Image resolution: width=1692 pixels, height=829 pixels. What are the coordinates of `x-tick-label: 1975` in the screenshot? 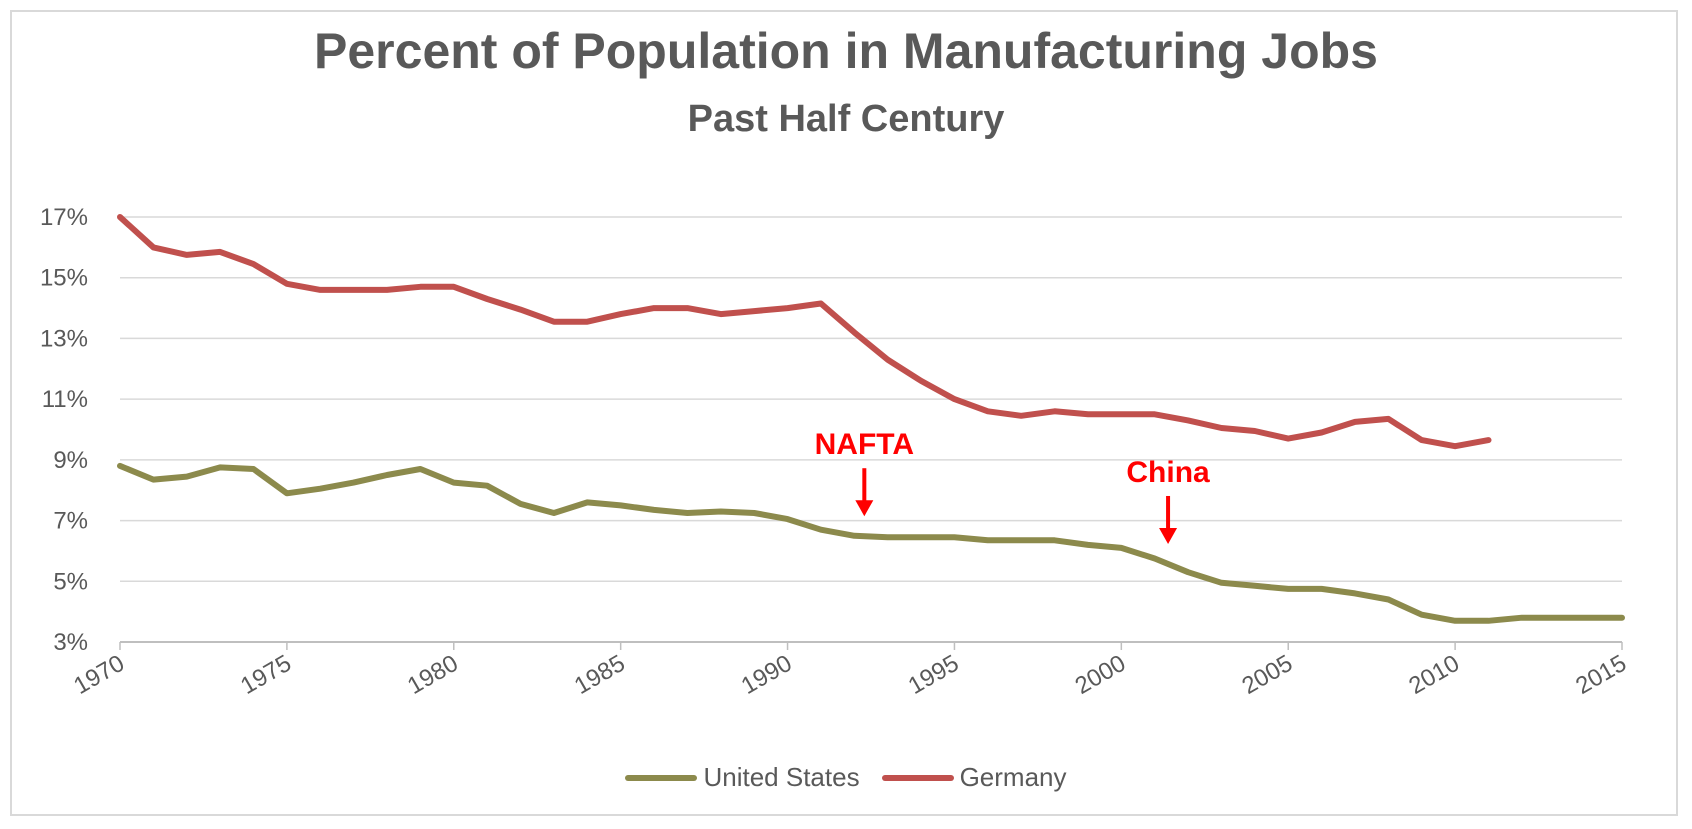 It's located at (266, 675).